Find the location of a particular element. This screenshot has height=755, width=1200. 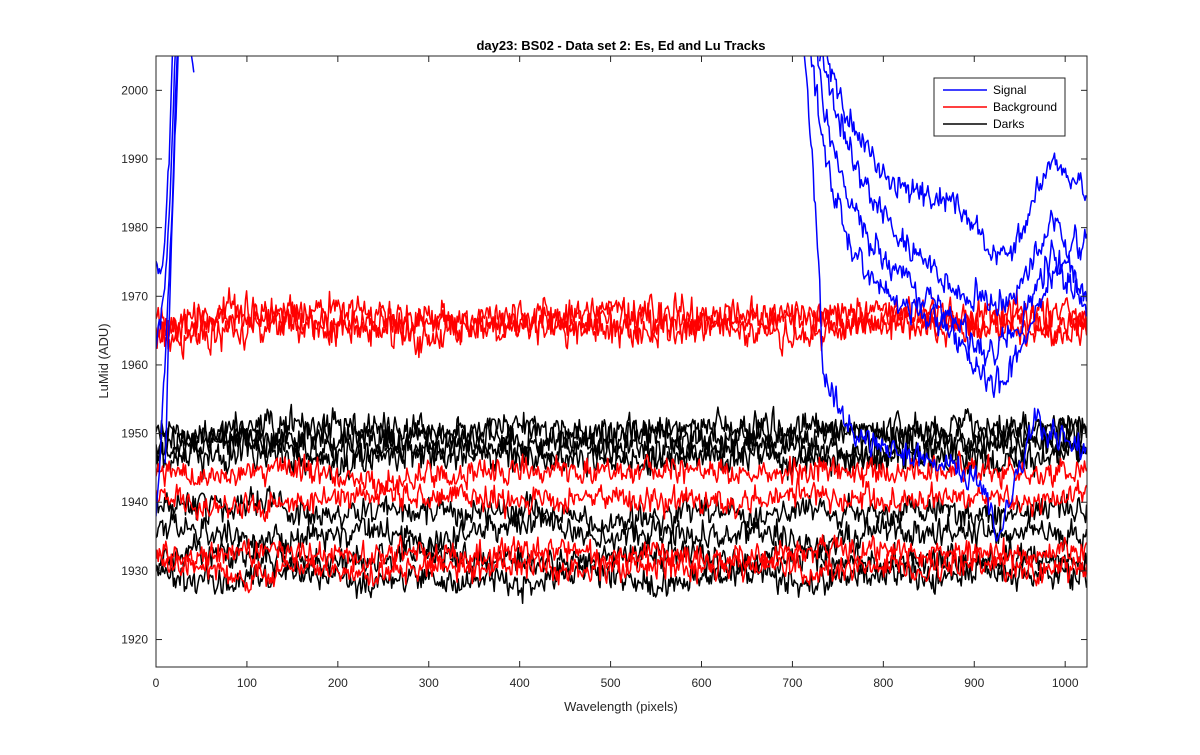

legend: Signal Background Darks is located at coordinates (999, 107).